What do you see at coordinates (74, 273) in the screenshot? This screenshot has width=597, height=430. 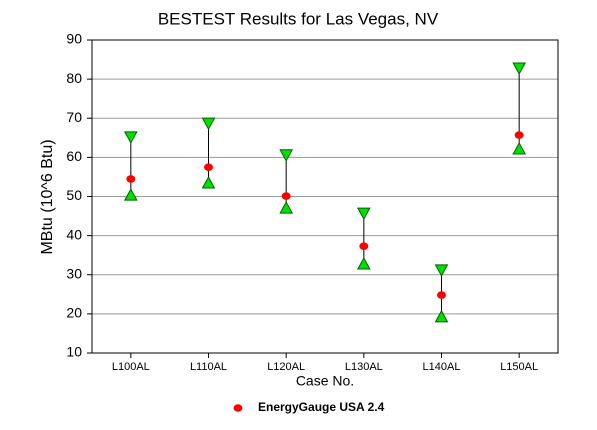 I see `y-tick-label: 30` at bounding box center [74, 273].